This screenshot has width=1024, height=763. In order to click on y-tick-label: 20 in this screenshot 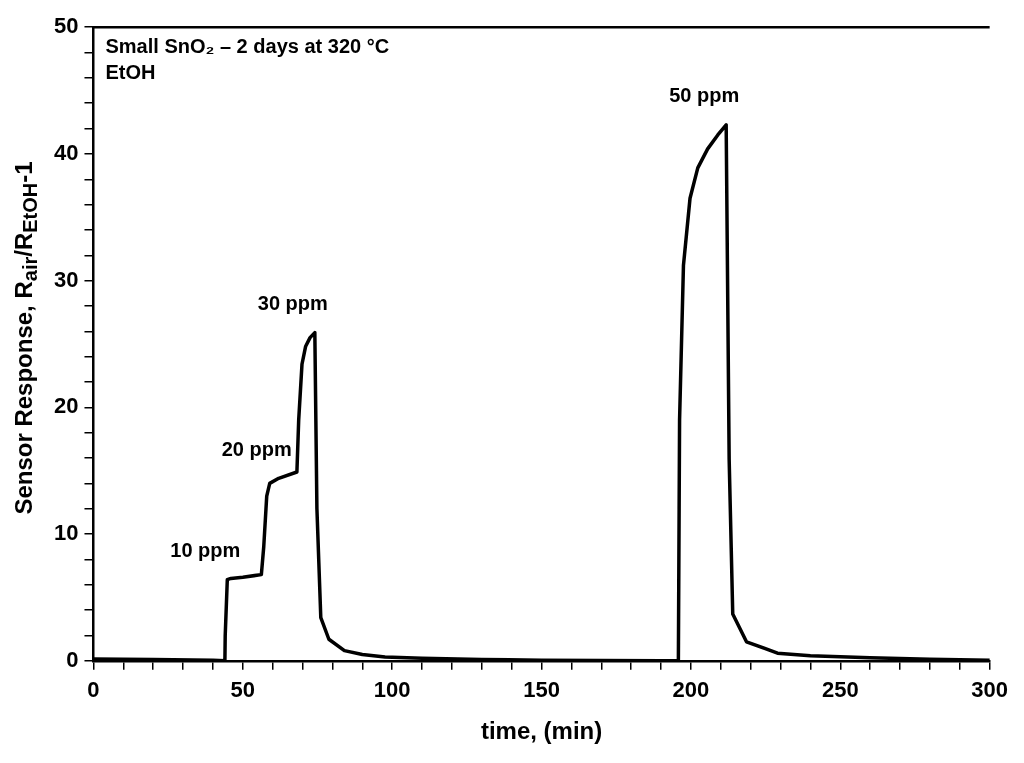, I will do `click(66, 406)`.